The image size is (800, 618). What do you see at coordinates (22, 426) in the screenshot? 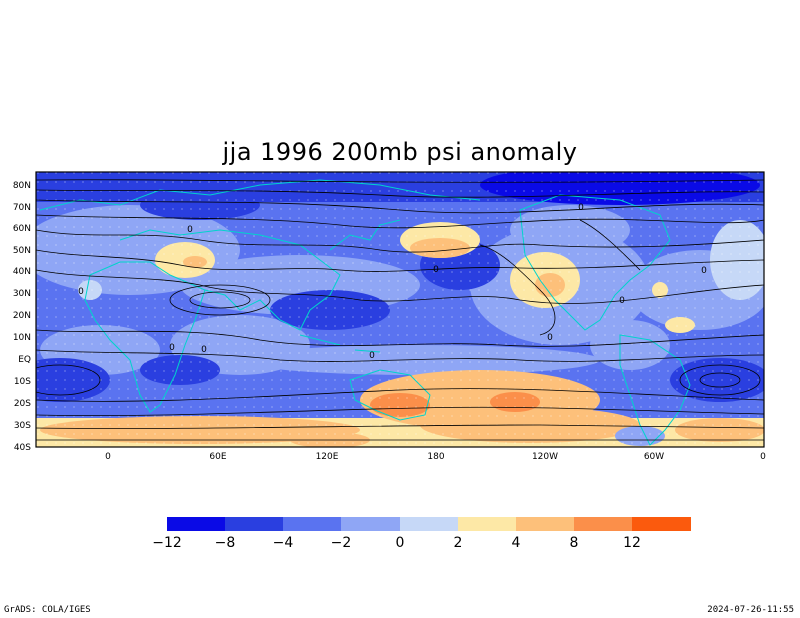
I see `lat-label: 30S` at bounding box center [22, 426].